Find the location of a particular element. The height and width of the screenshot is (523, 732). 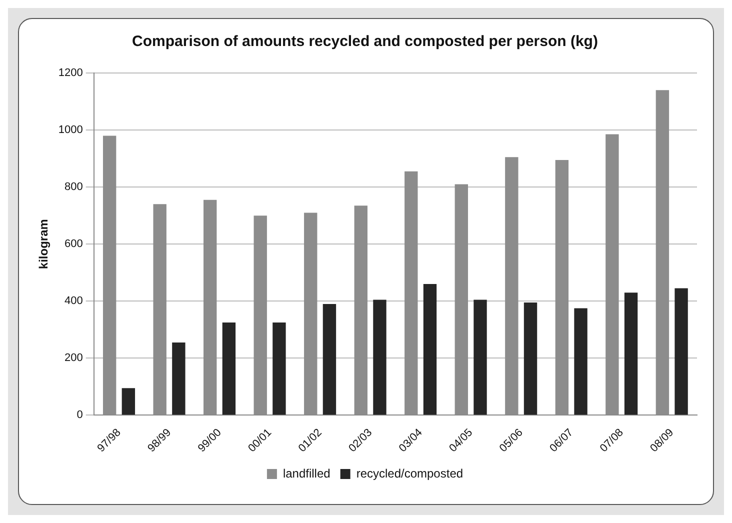

y-tick-label: 200 is located at coordinates (73, 358).